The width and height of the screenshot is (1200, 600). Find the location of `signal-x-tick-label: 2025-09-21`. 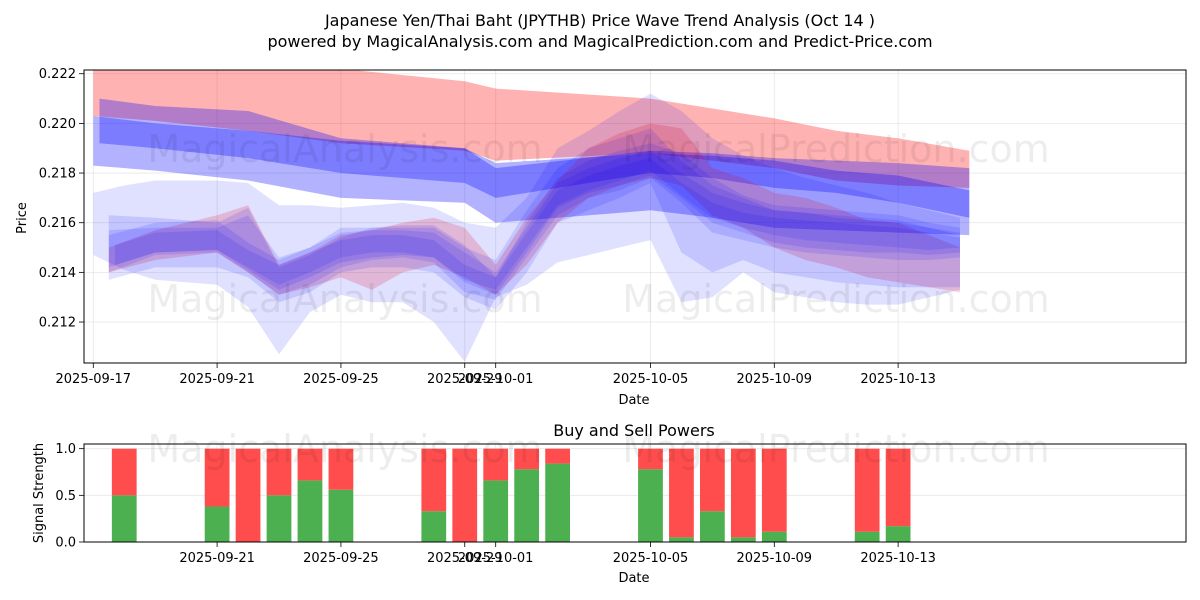

signal-x-tick-label: 2025-09-21 is located at coordinates (217, 558).